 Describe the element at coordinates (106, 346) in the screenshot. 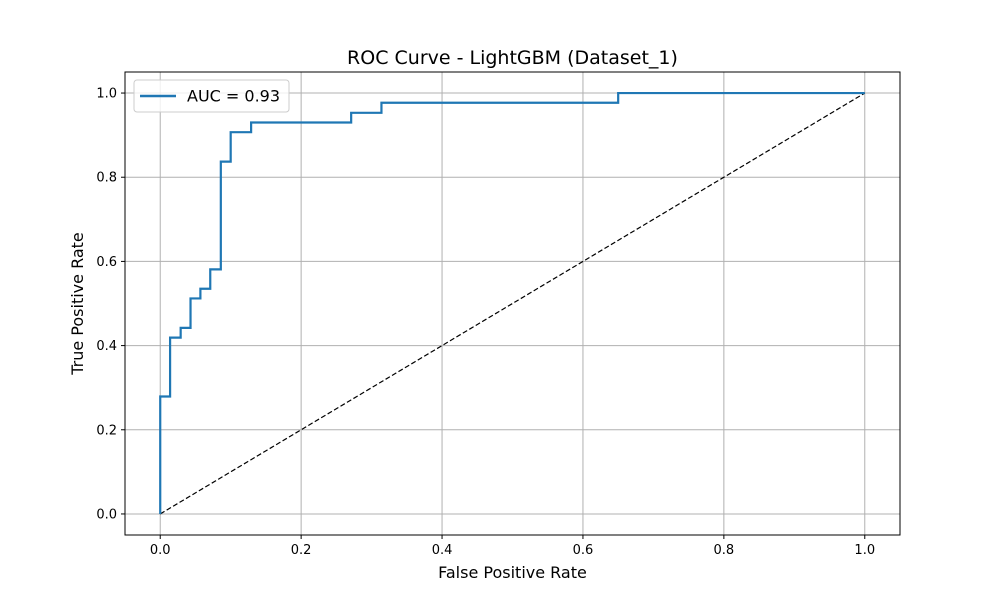

I see `y-tick-label: 0.4` at that location.